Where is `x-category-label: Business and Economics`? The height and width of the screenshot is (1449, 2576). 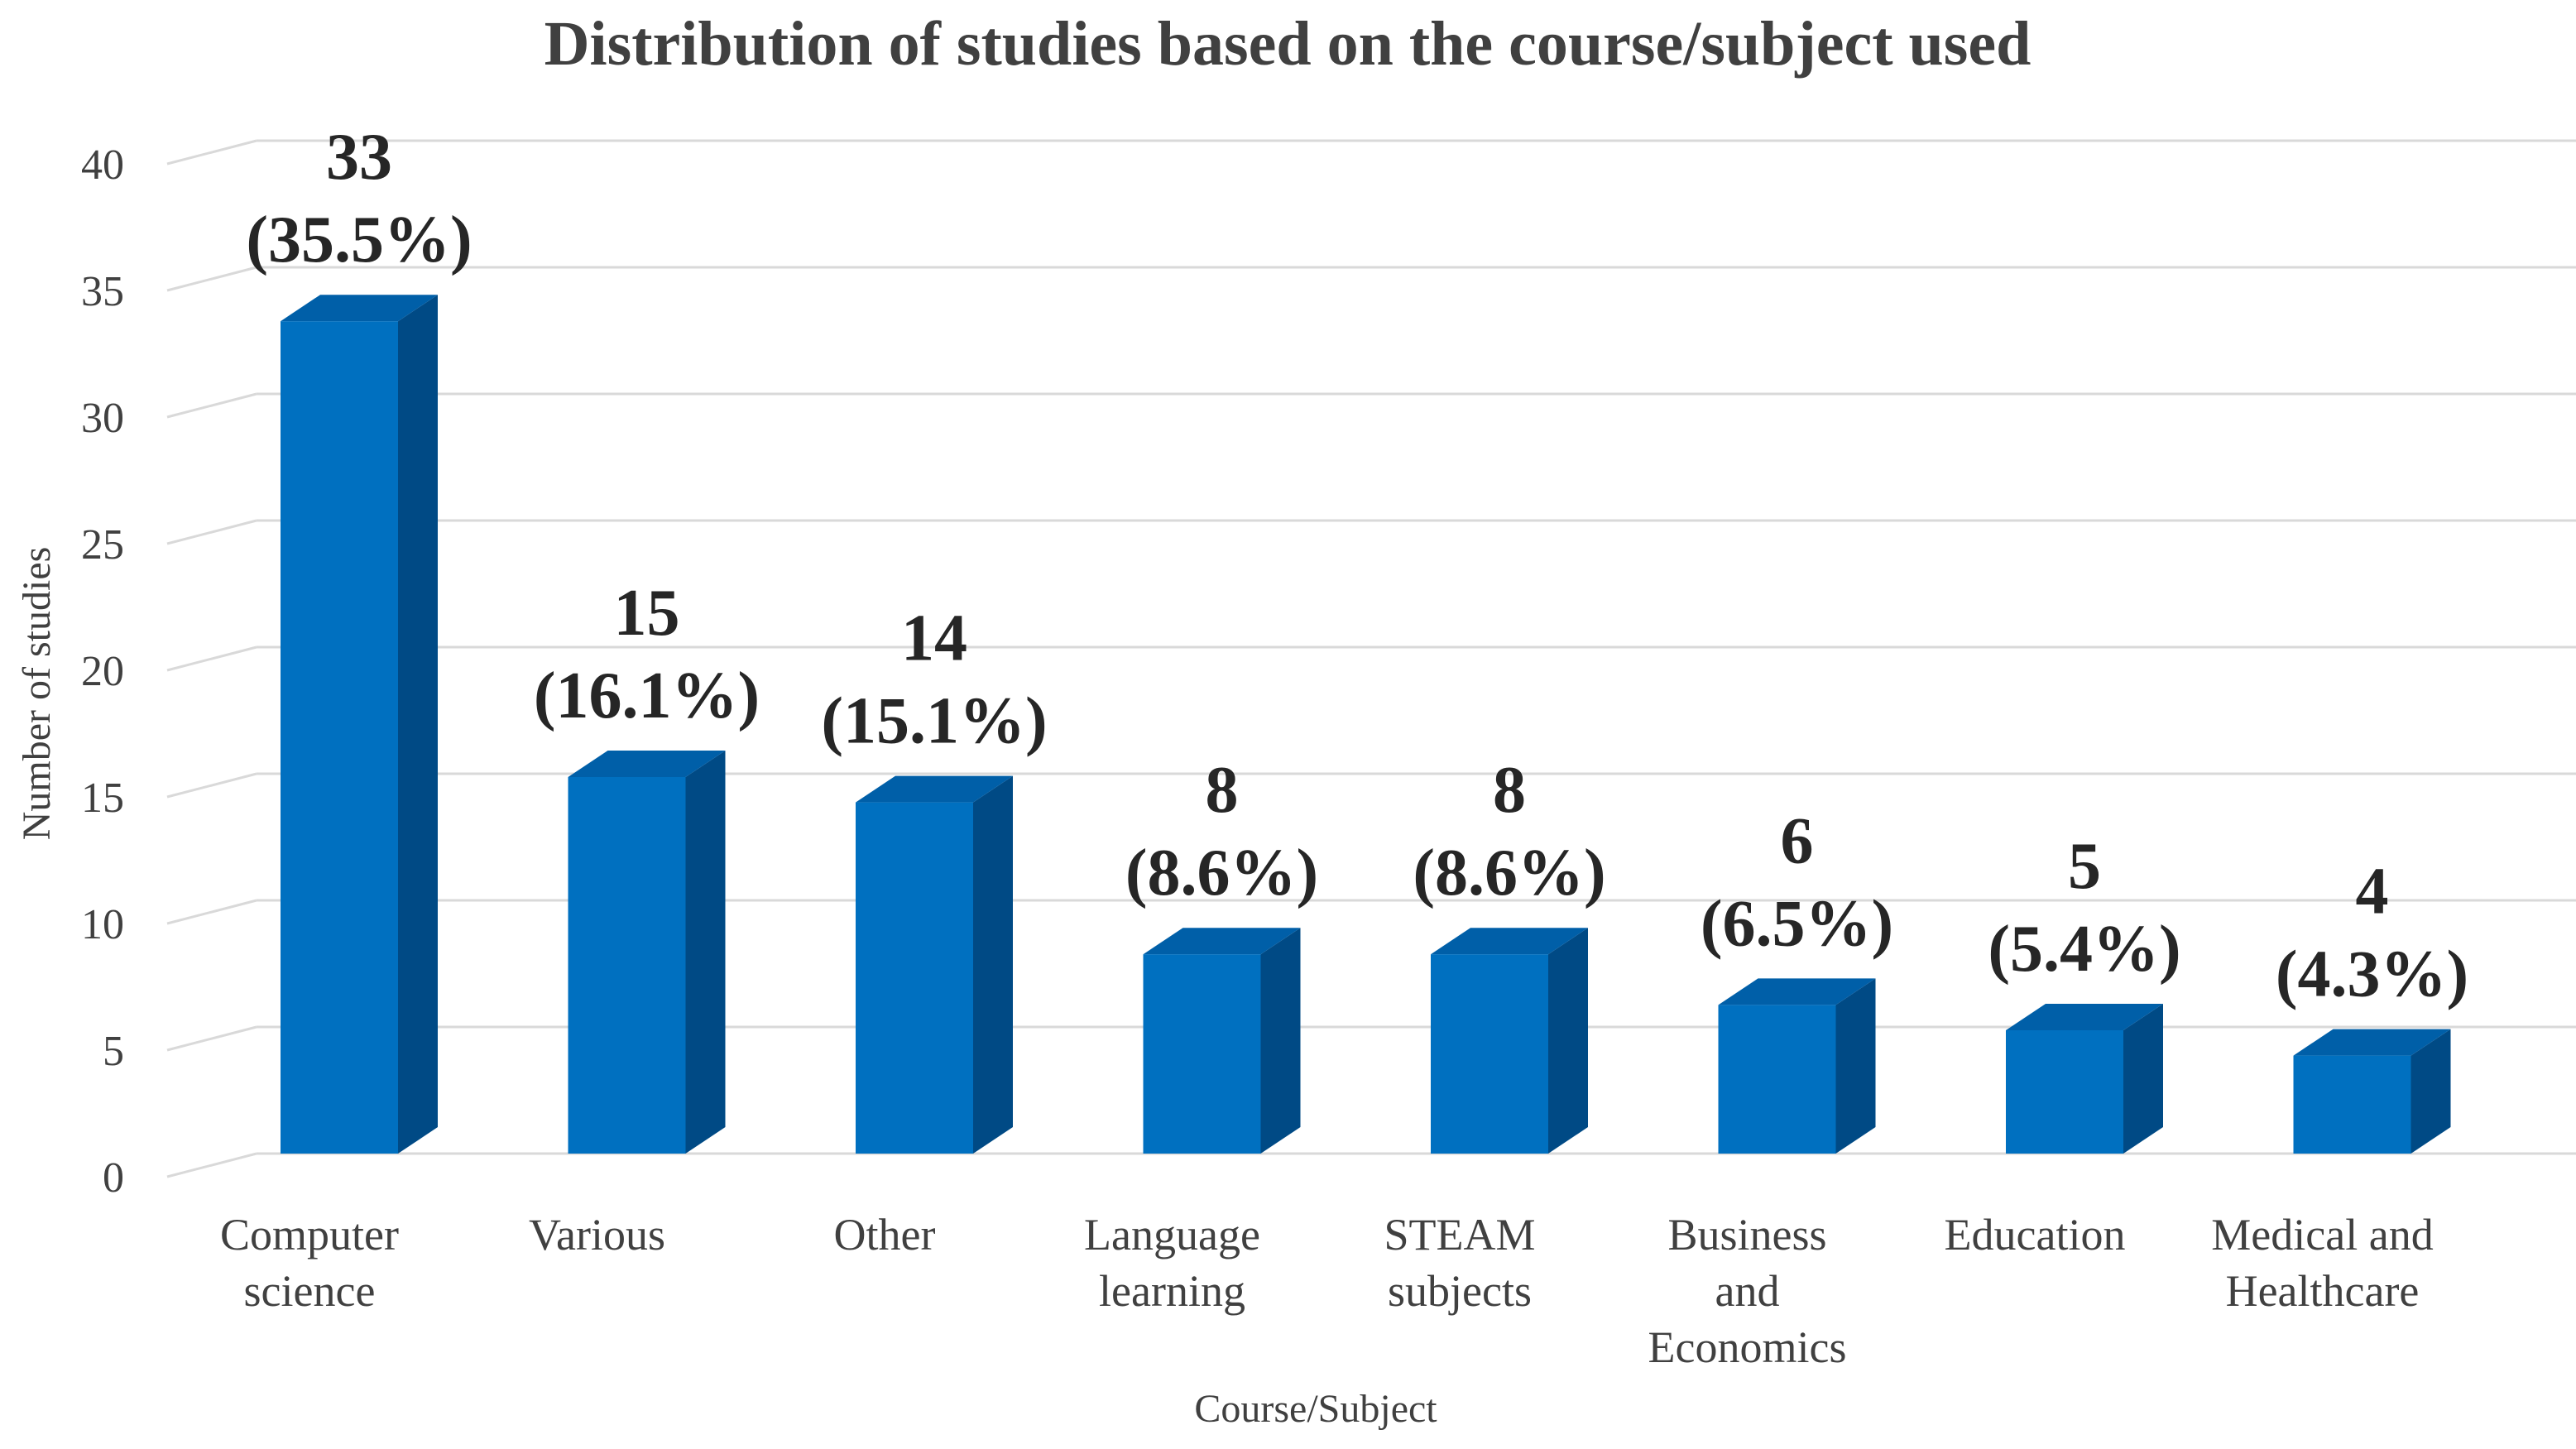
x-category-label: Business and Economics is located at coordinates (1748, 1291).